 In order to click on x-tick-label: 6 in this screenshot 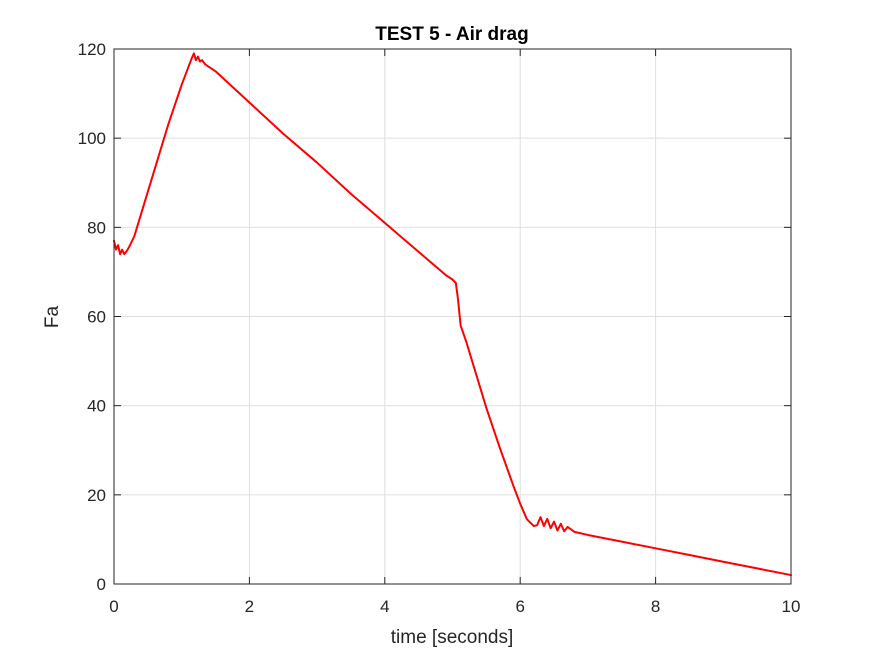, I will do `click(519, 606)`.